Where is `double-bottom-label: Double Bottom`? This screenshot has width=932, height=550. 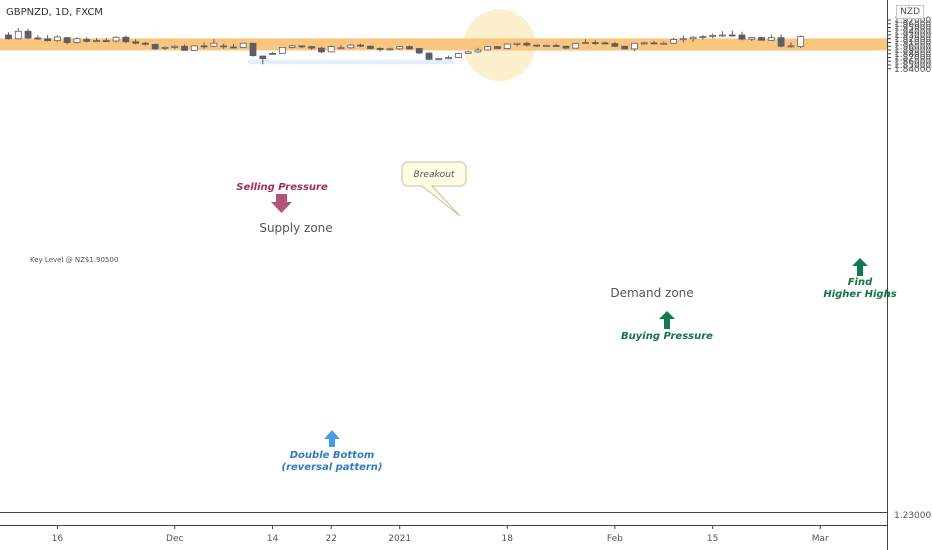
double-bottom-label: Double Bottom is located at coordinates (332, 455).